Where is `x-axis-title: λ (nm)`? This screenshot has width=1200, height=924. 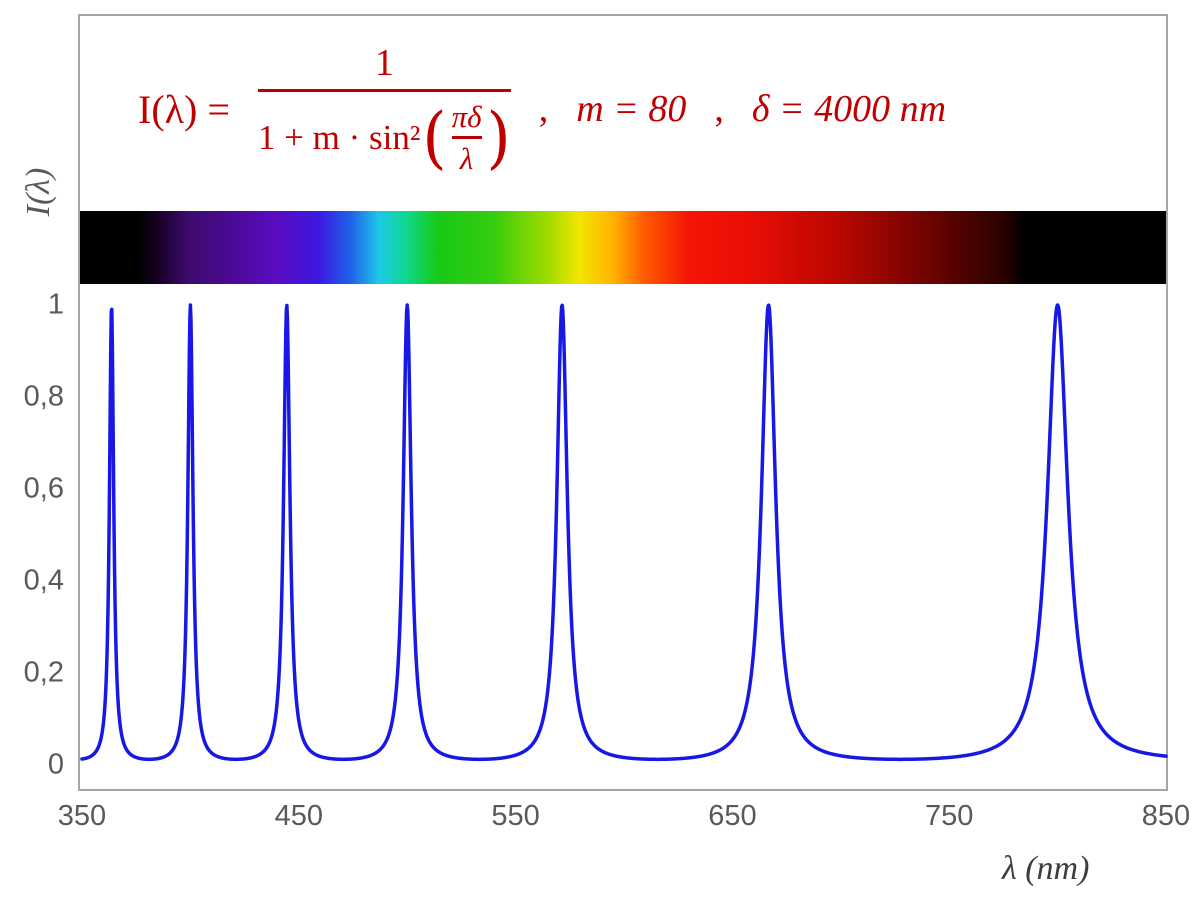 x-axis-title: λ (nm) is located at coordinates (1046, 868).